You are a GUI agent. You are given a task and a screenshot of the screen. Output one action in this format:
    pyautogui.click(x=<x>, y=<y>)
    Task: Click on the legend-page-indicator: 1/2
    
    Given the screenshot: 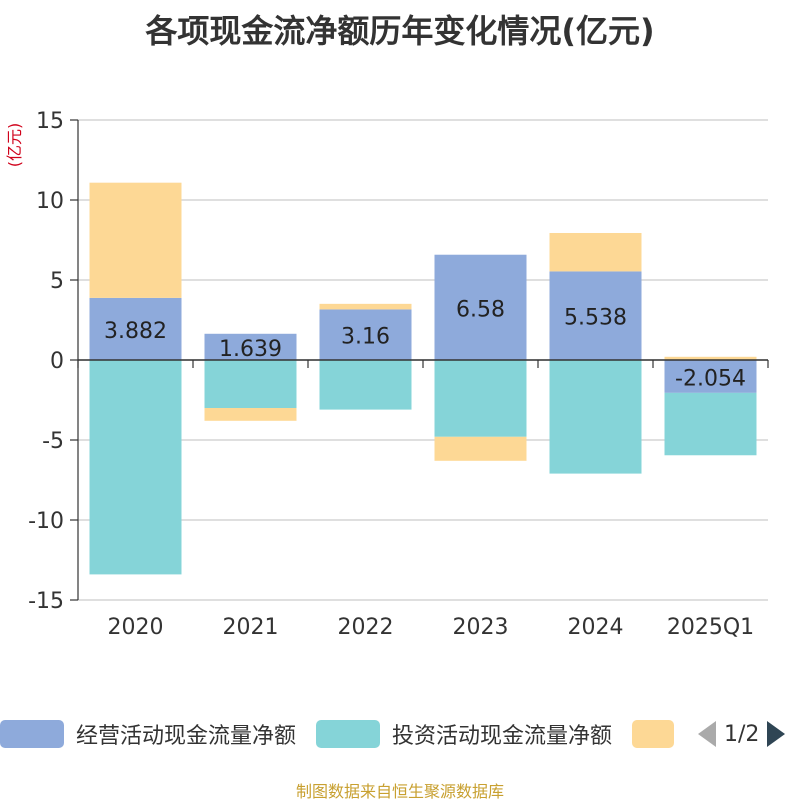 What is the action you would take?
    pyautogui.click(x=742, y=734)
    